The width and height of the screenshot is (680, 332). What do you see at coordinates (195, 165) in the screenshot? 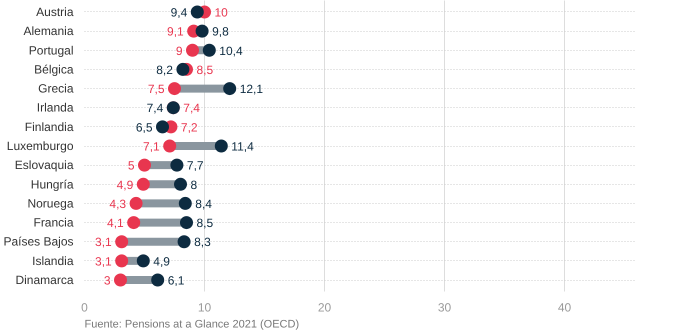
I see `data-label: 7,7` at bounding box center [195, 165].